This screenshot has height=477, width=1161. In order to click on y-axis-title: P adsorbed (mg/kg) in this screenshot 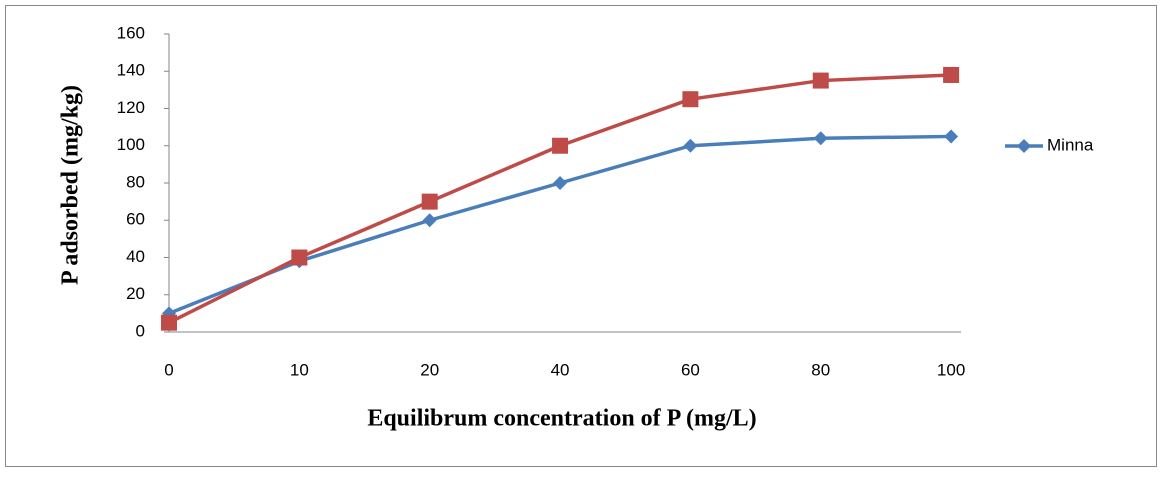, I will do `click(71, 185)`.